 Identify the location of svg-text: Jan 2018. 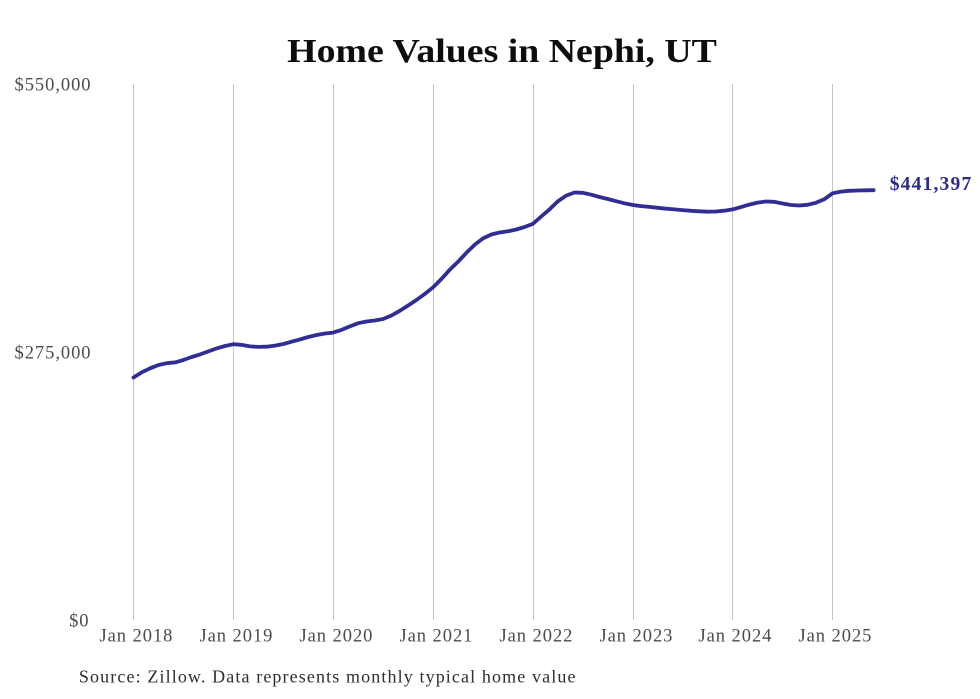
(136, 637).